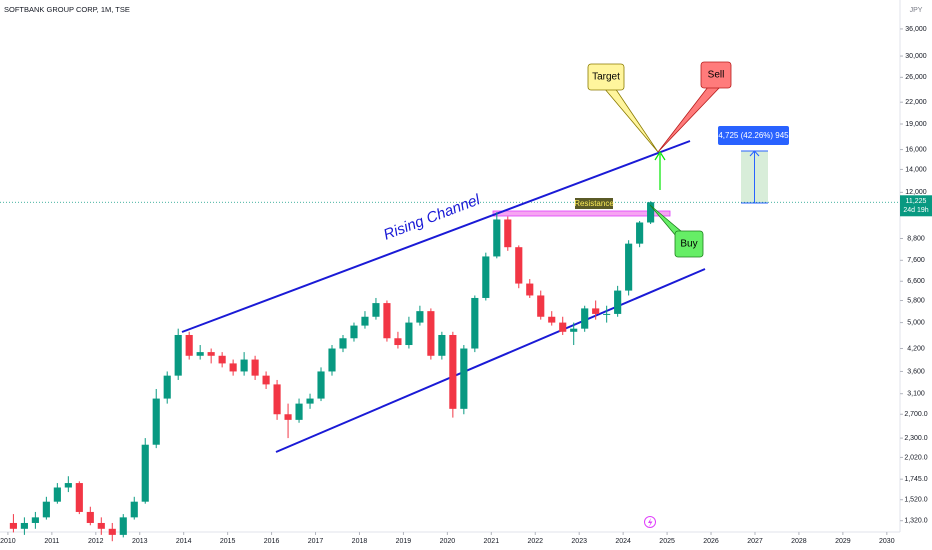 This screenshot has height=550, width=932. Describe the element at coordinates (916, 56) in the screenshot. I see `y-tick-label: 30,000` at that location.